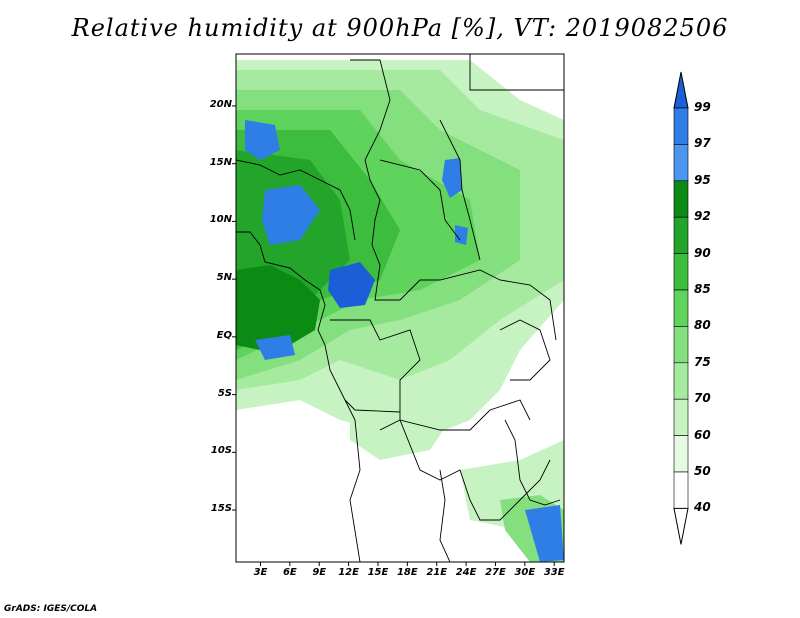  Describe the element at coordinates (681, 526) in the screenshot. I see `colorbar-bottom-triangle` at that location.